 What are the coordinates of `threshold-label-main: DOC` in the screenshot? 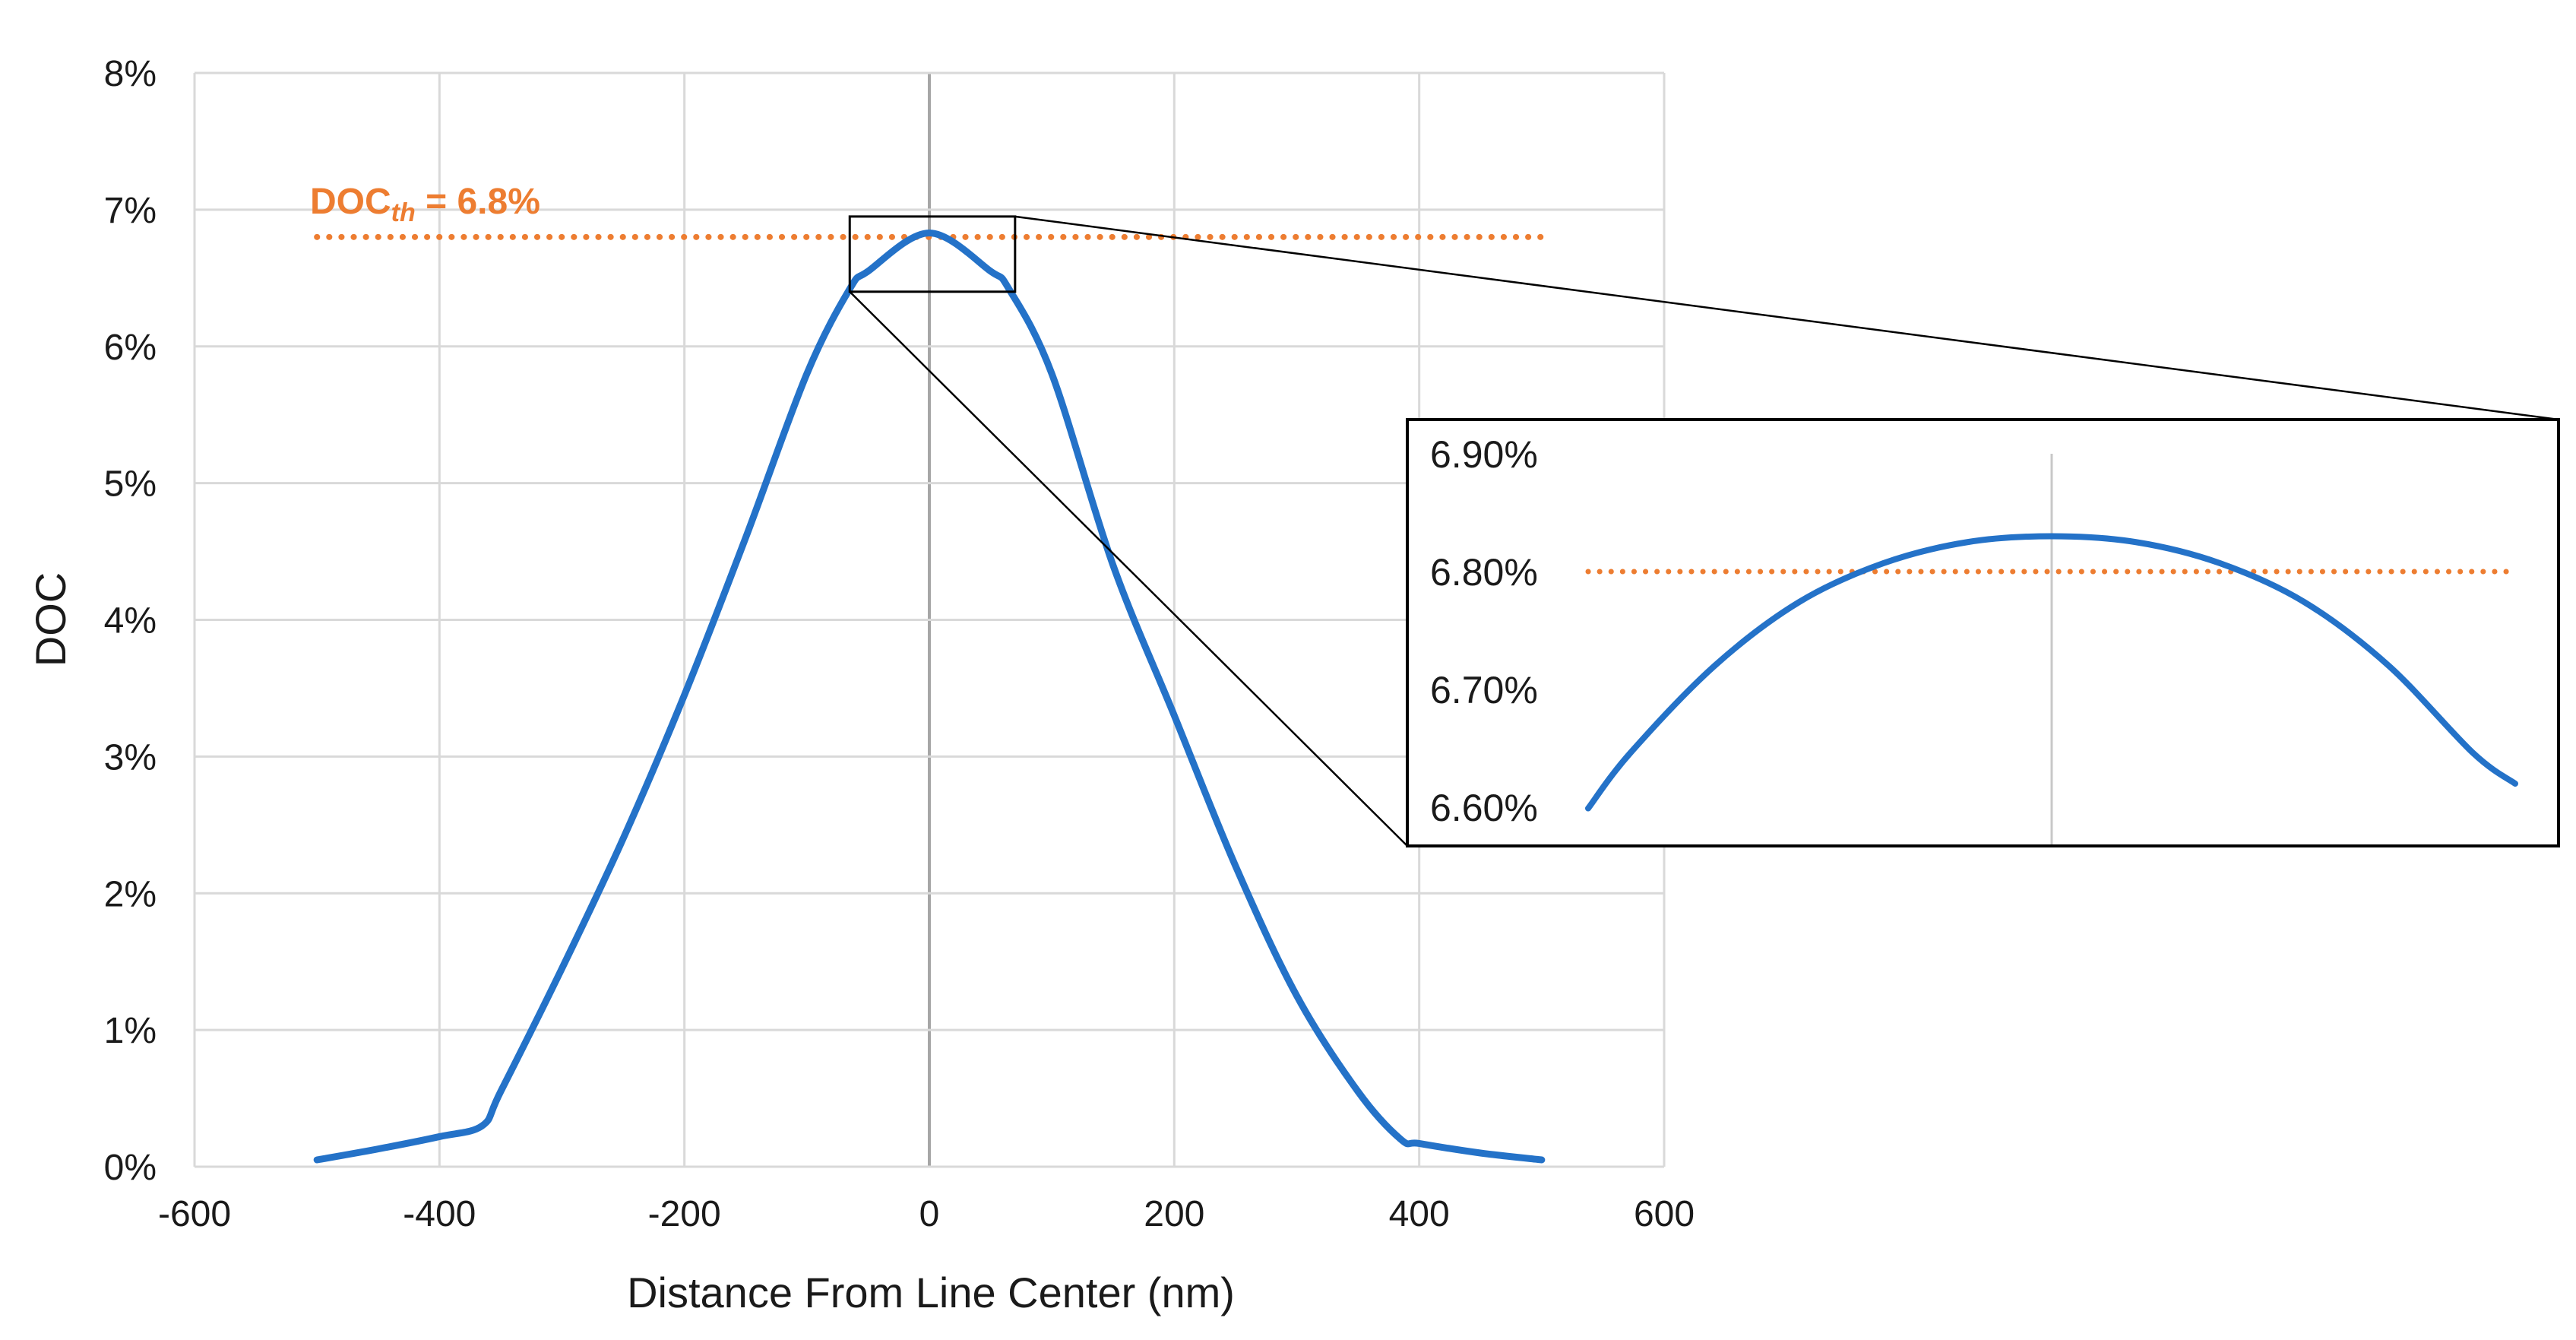 It's located at (350, 202).